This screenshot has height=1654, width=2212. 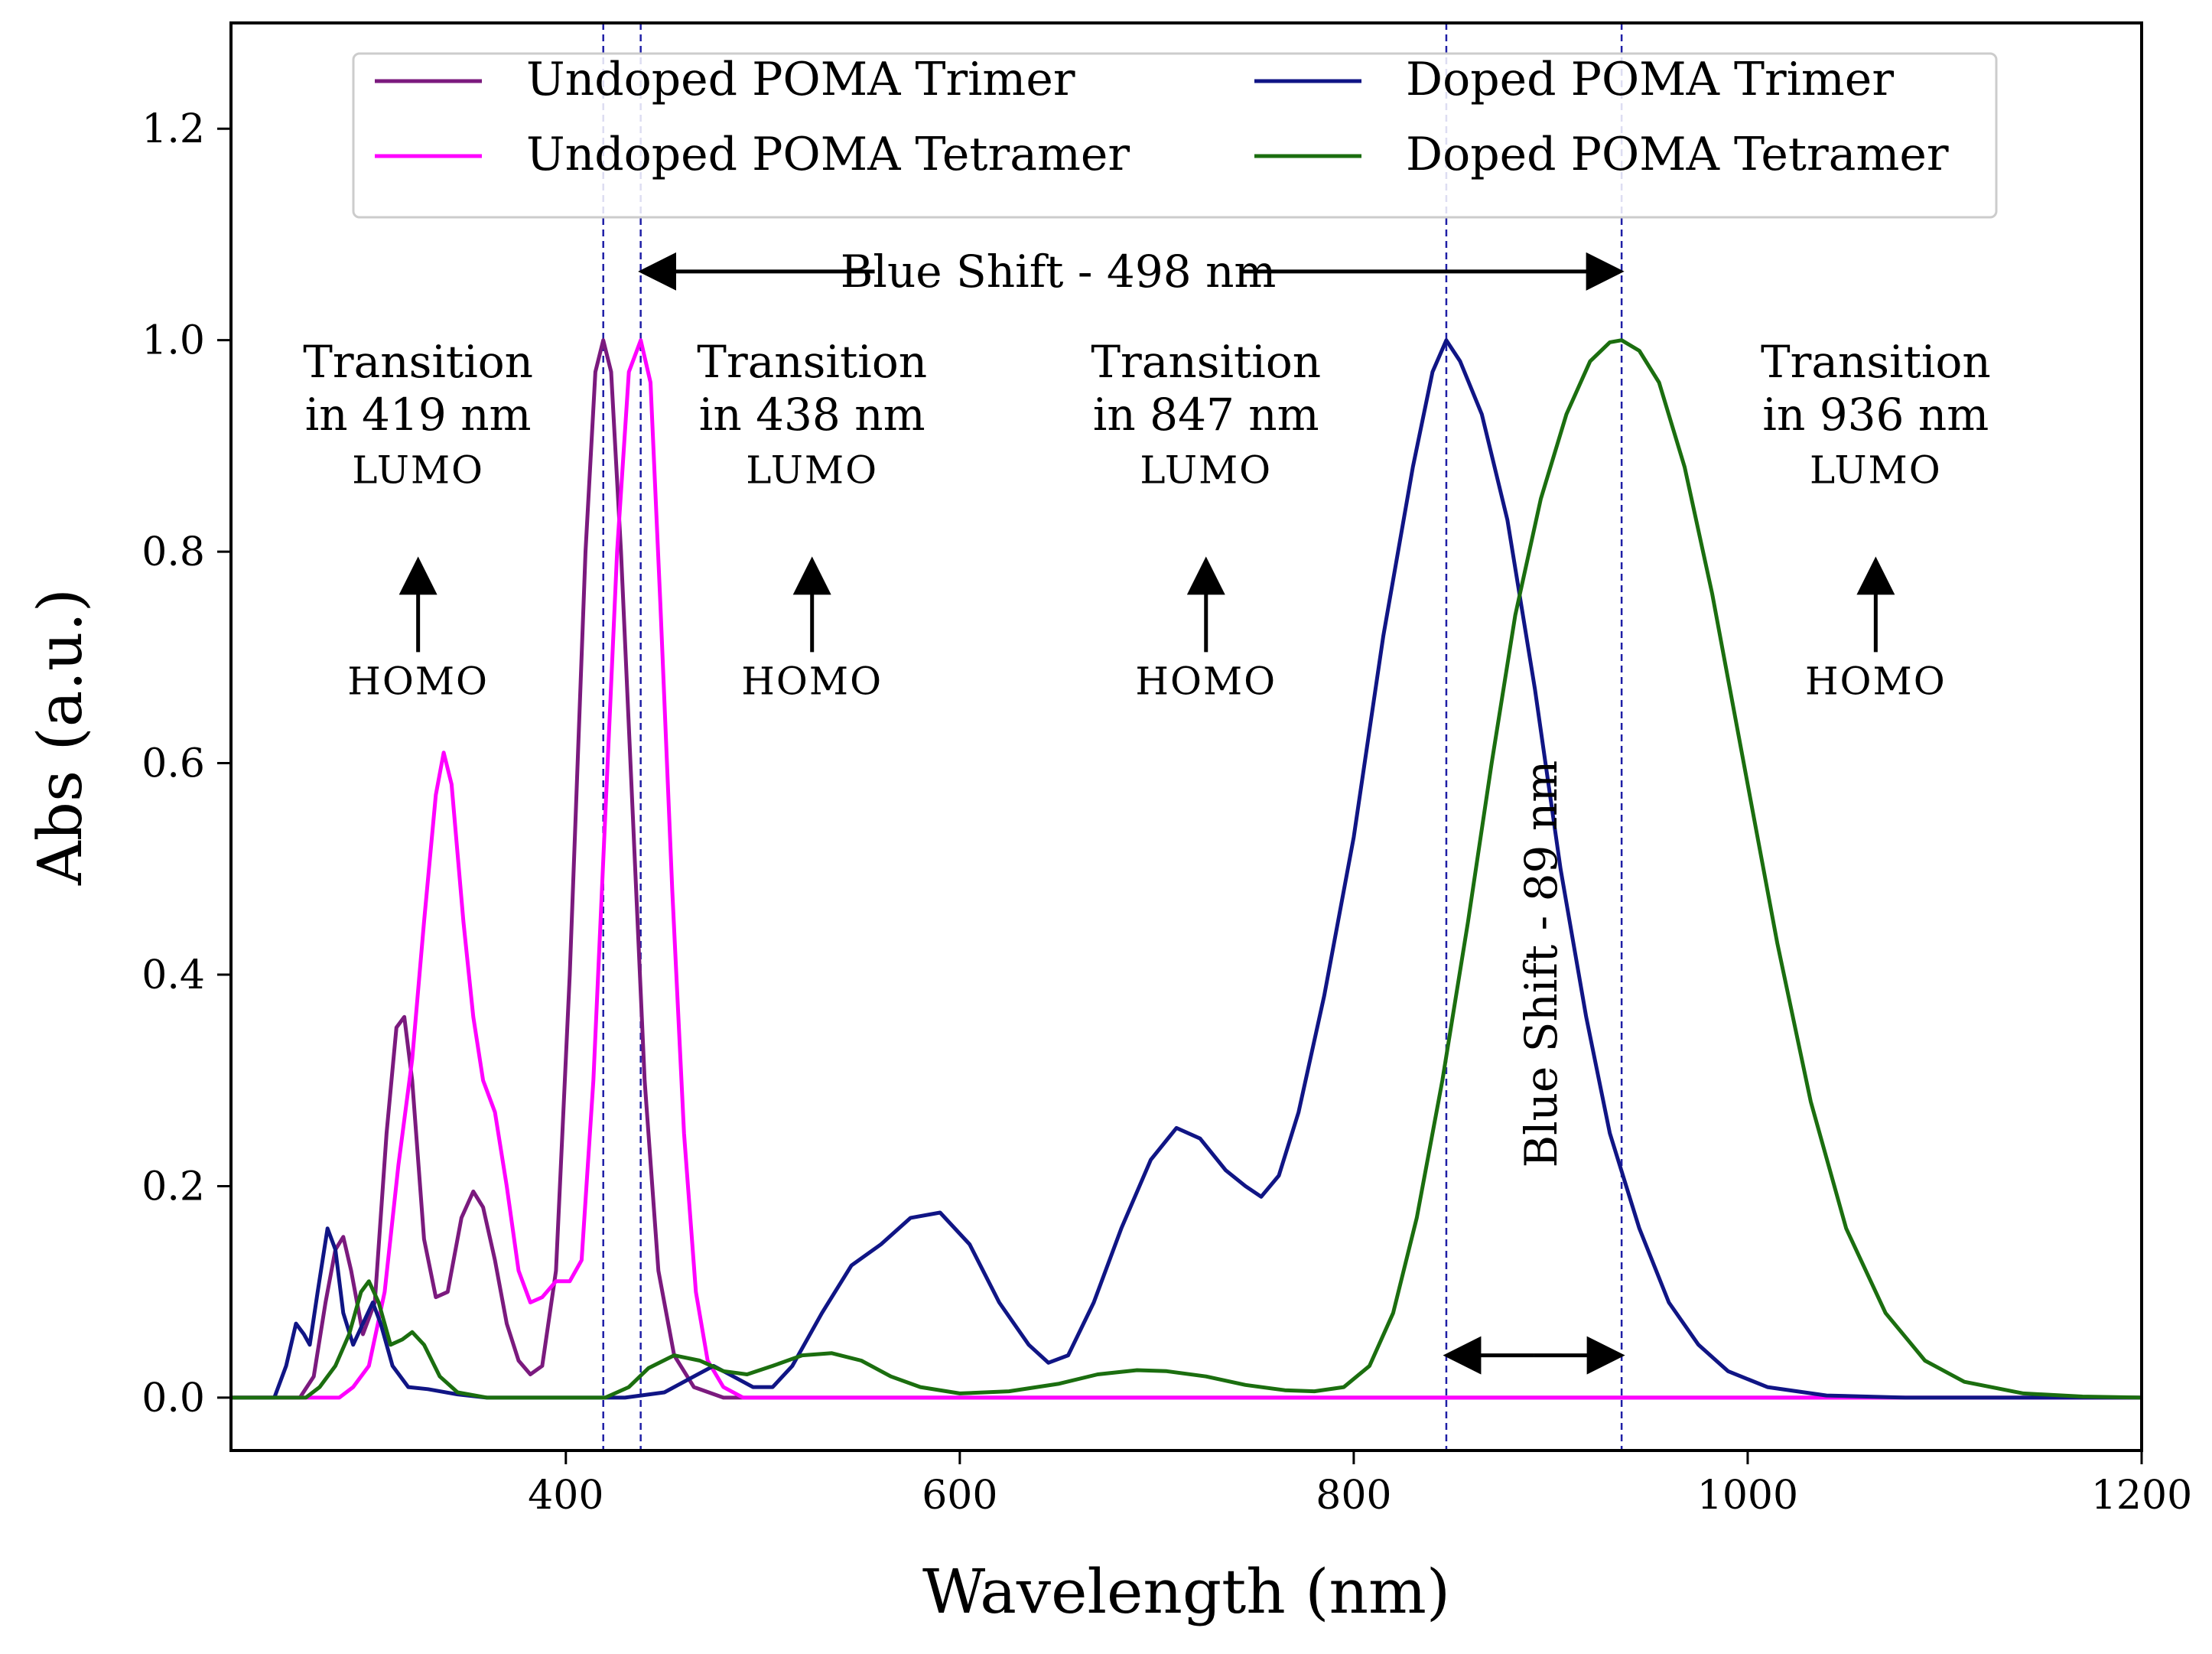 What do you see at coordinates (2141, 1496) in the screenshot?
I see `x-tick-label: 1200` at bounding box center [2141, 1496].